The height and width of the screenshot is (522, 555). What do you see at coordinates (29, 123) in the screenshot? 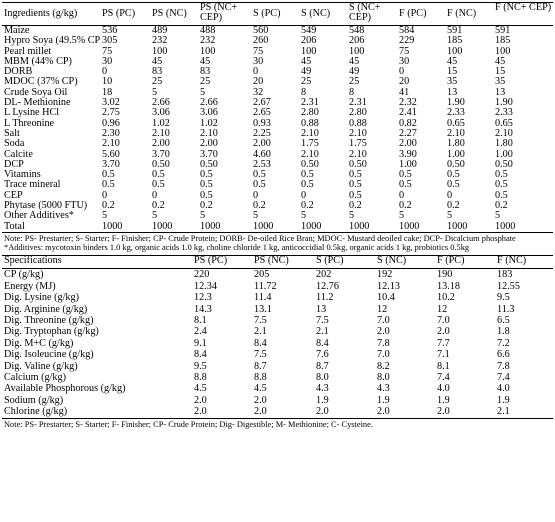
I see `row-label: L Threonine` at bounding box center [29, 123].